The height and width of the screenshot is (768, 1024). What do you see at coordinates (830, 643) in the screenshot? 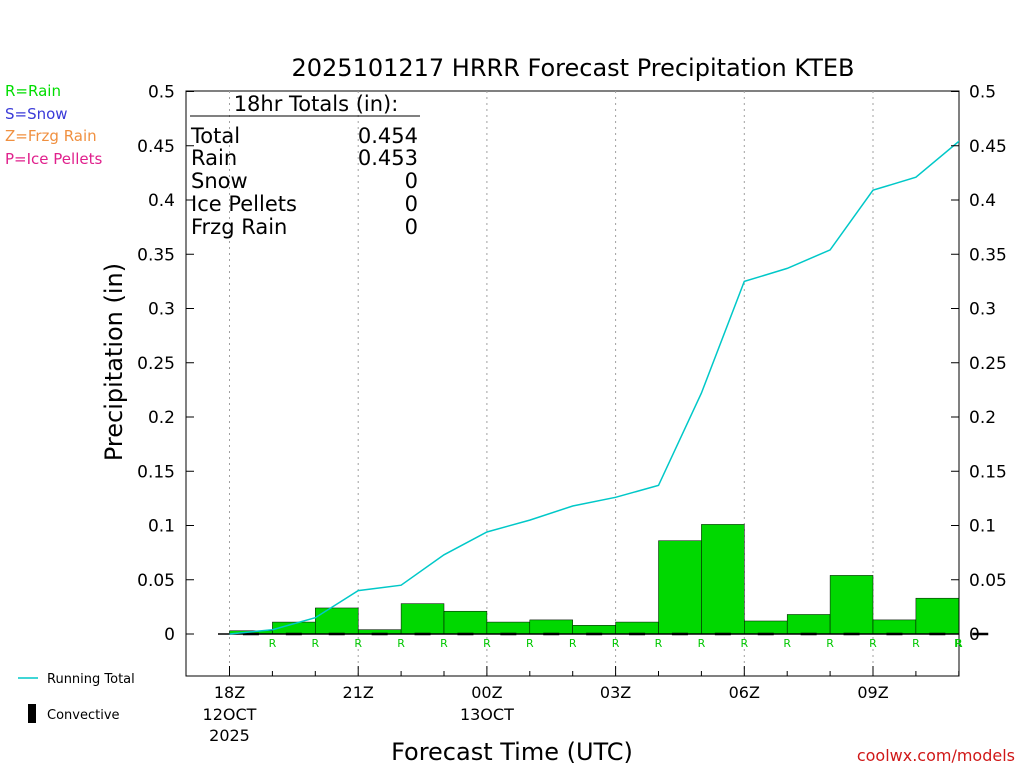
I see `ptype-mark-hour-14: R` at bounding box center [830, 643].